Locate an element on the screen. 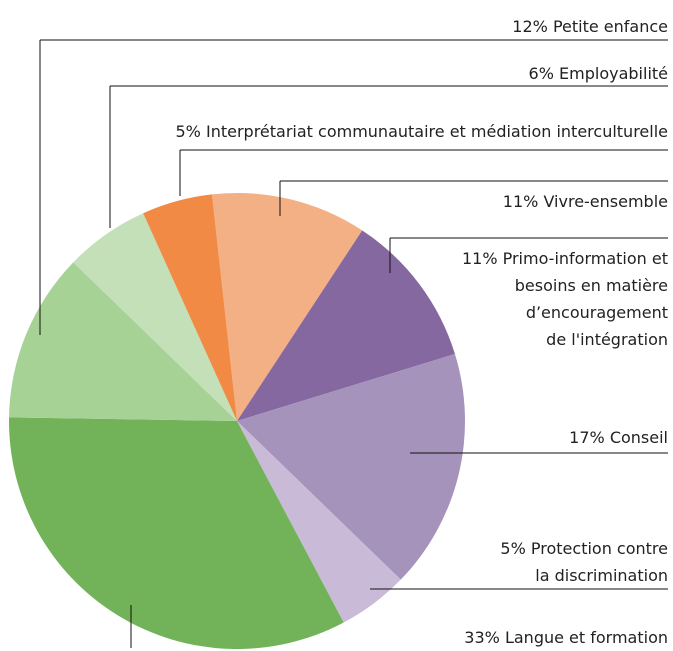 This screenshot has height=651, width=673. slice-label: 17% Conseil is located at coordinates (336, 437).